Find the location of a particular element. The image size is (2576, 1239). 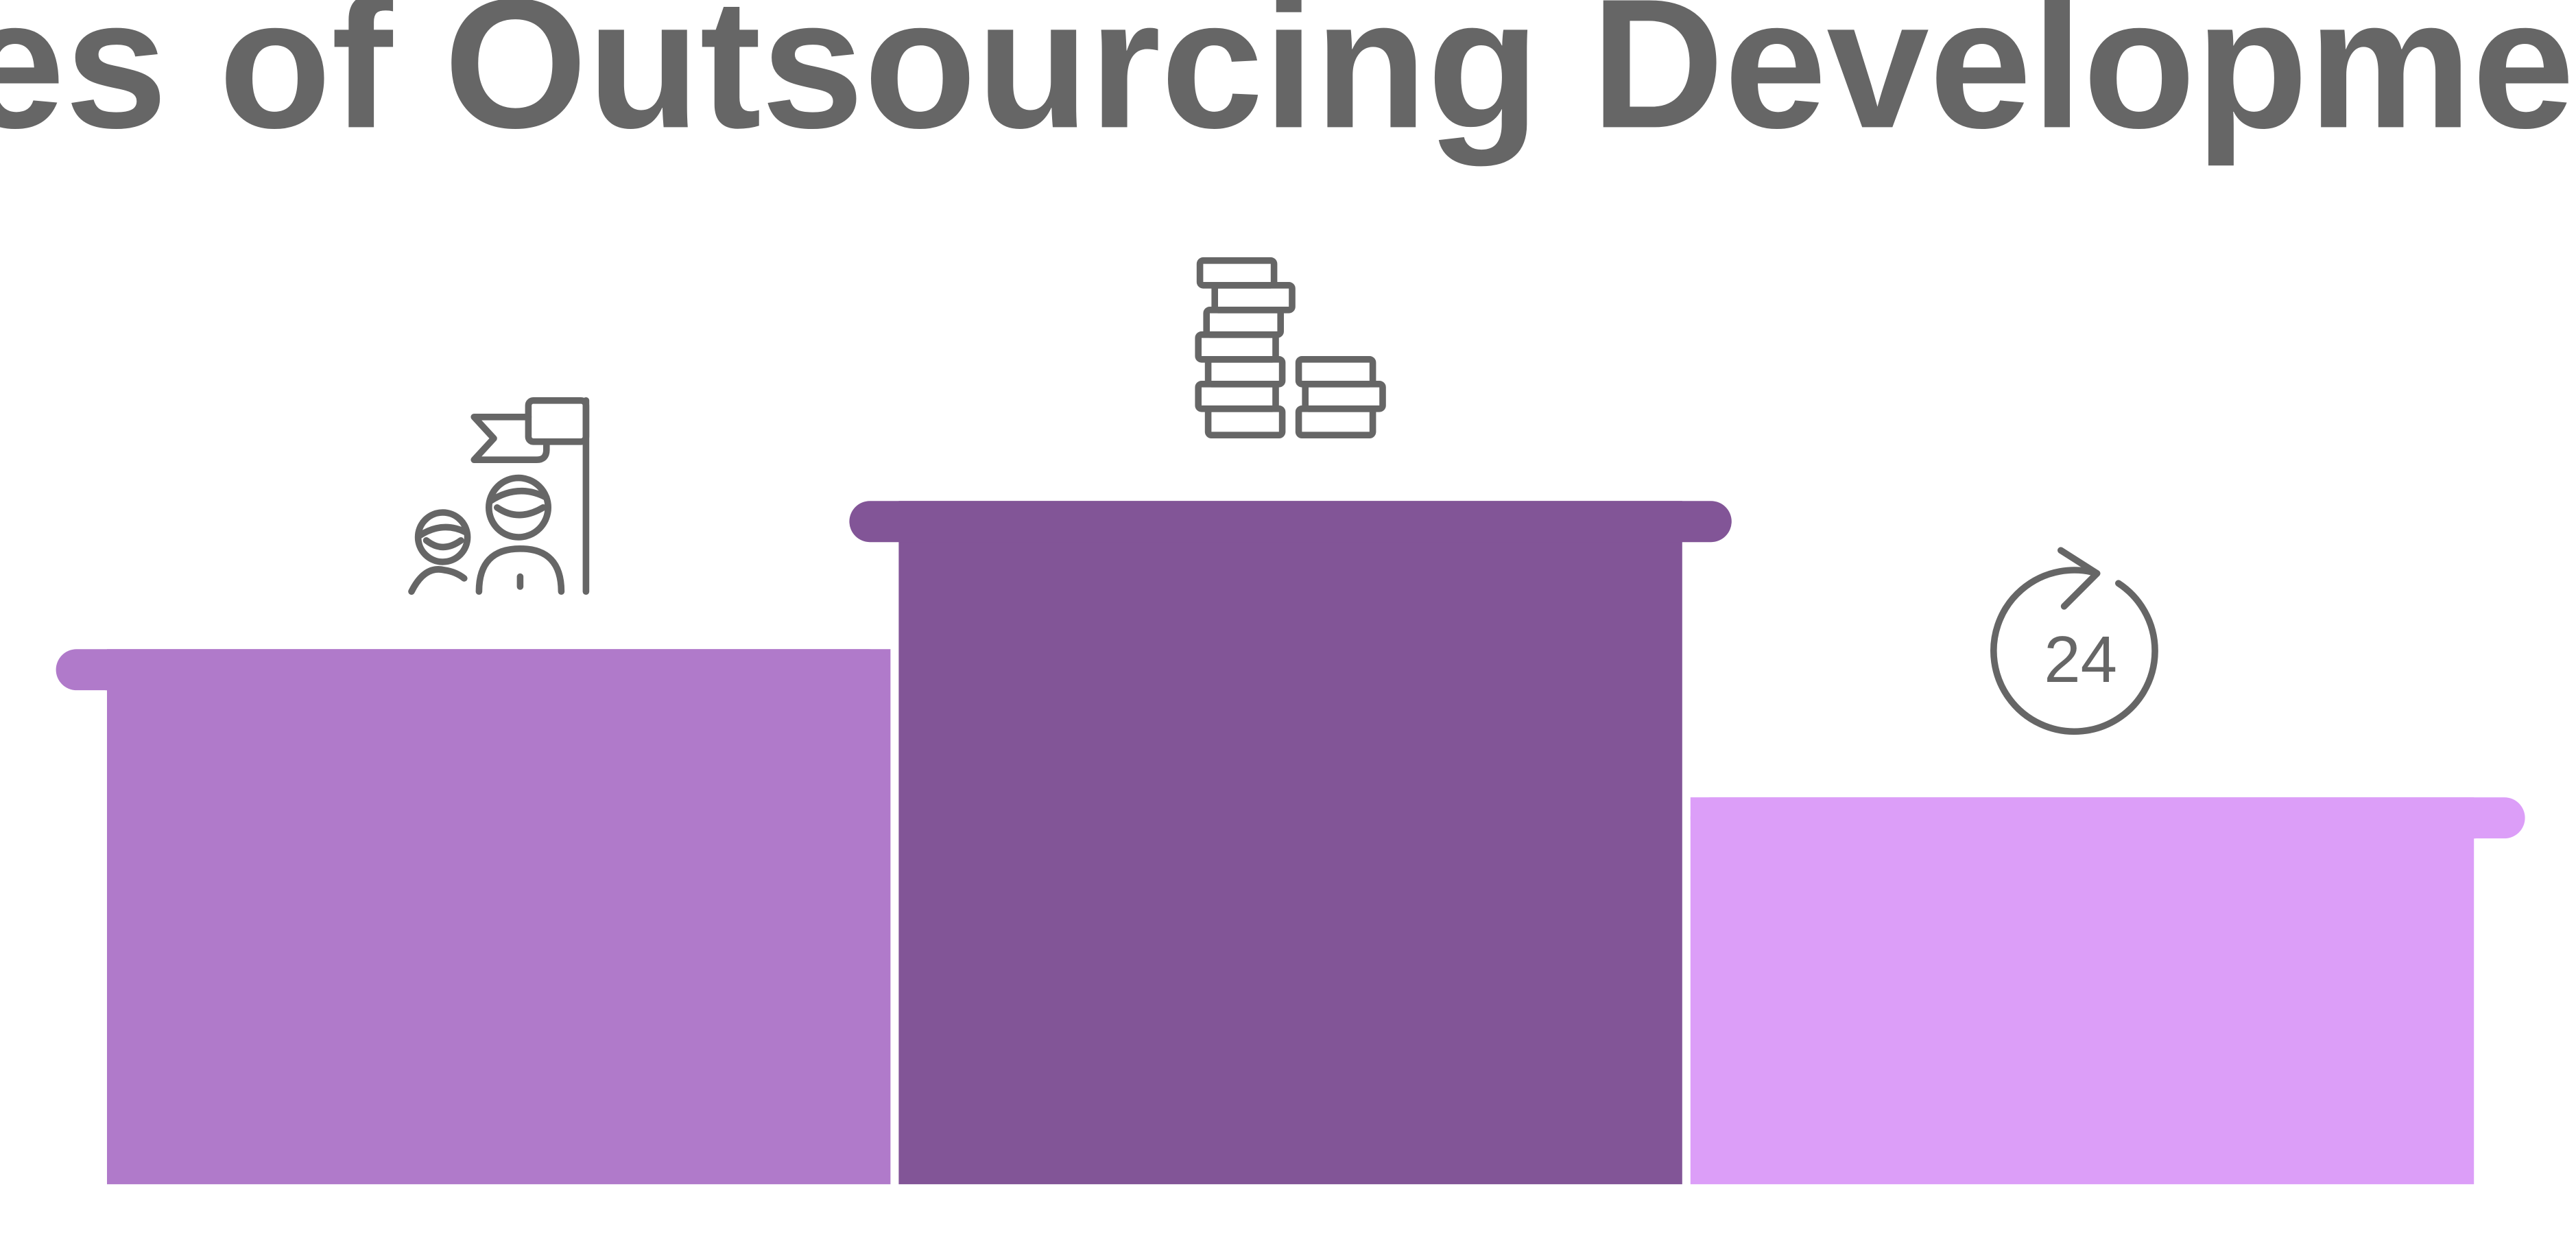

podium-block-right-lip-notch is located at coordinates (2490, 843).